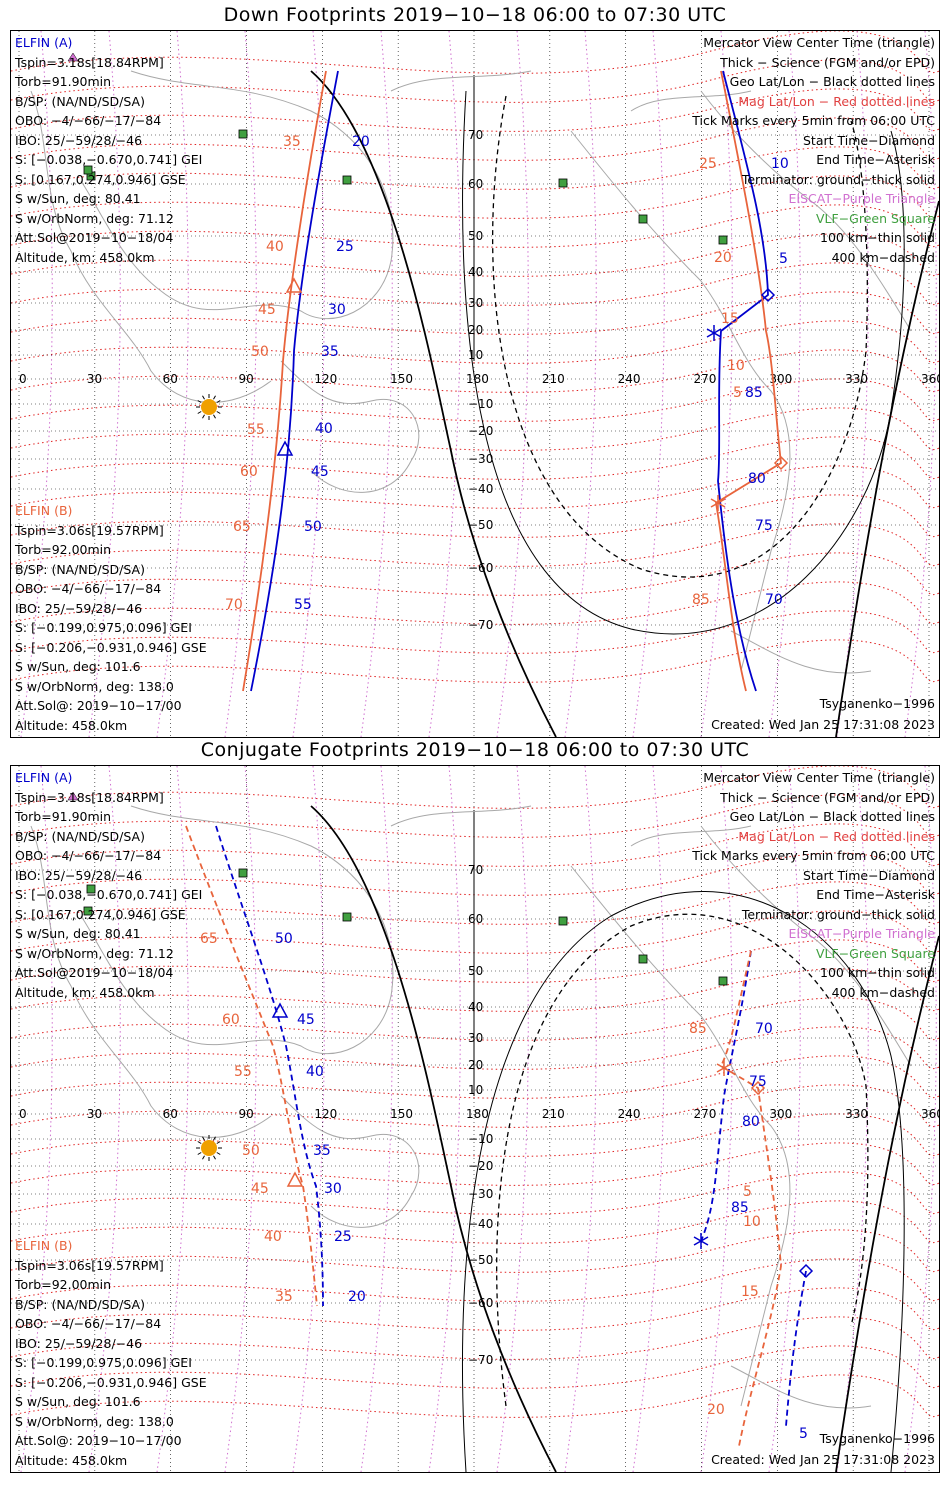  I want to click on elfin-b-s-gse: S: [−0.206,−0.931,0.946] GSE, so click(111, 1382).